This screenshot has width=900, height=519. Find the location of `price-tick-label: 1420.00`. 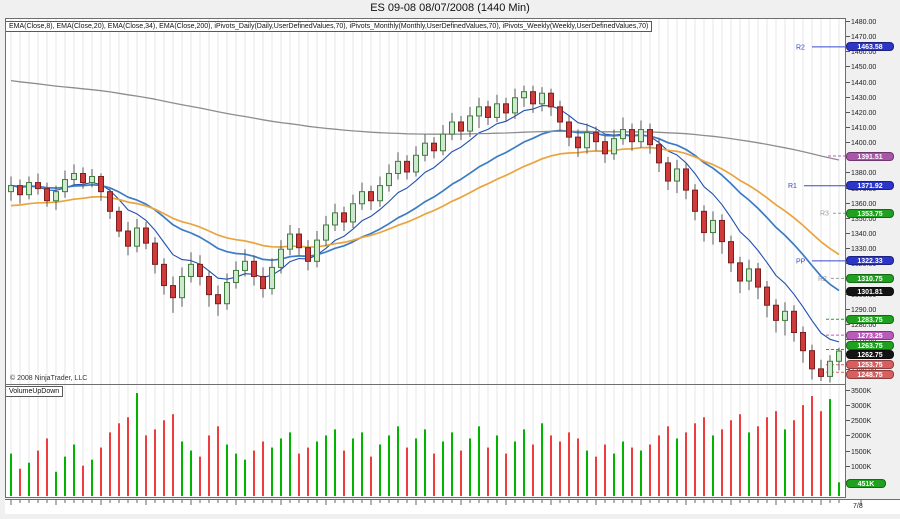

price-tick-label: 1420.00 is located at coordinates (861, 113).